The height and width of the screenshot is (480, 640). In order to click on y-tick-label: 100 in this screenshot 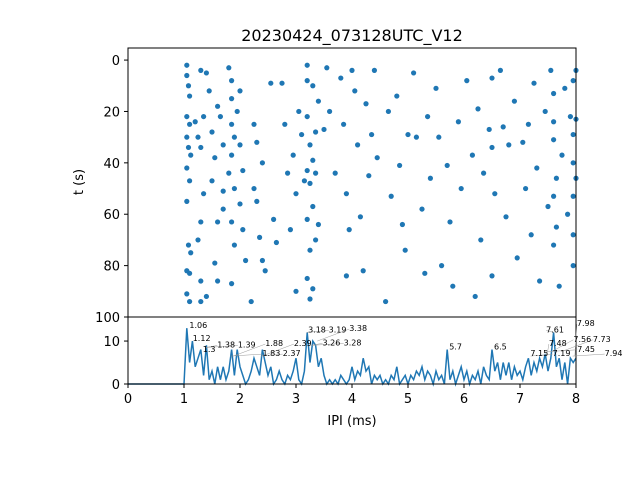, I will do `click(107, 318)`.